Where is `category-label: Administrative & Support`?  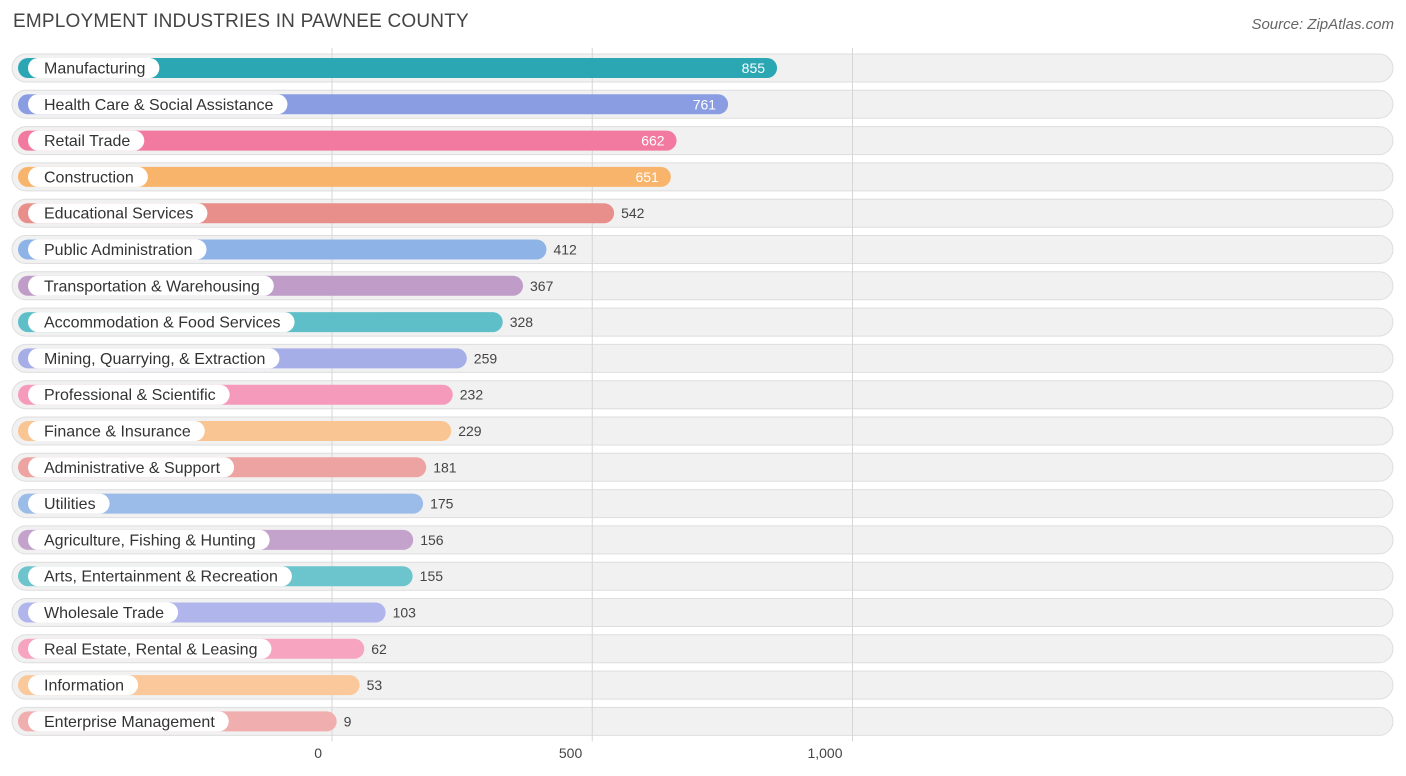
category-label: Administrative & Support is located at coordinates (132, 468).